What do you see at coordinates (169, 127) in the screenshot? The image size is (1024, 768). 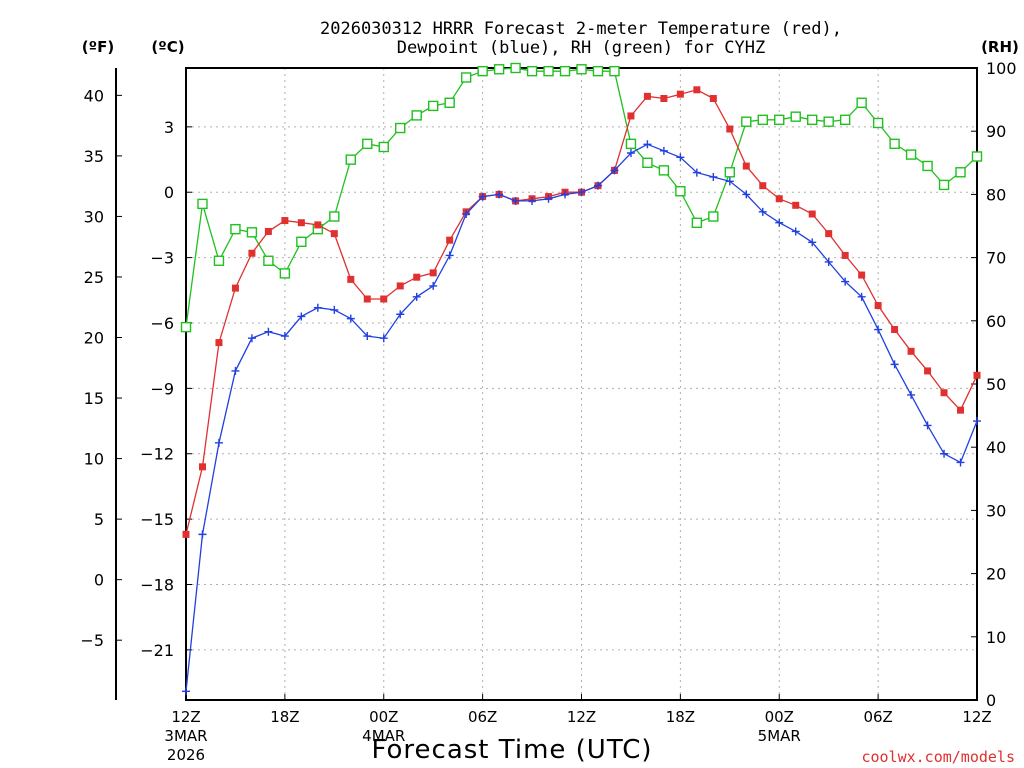 I see `celsius-tick-label: 3` at bounding box center [169, 127].